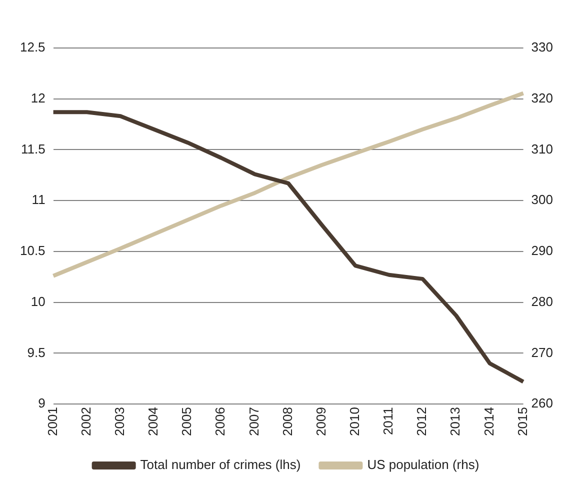 This screenshot has height=494, width=573. I want to click on x-tick-label: 2014, so click(488, 421).